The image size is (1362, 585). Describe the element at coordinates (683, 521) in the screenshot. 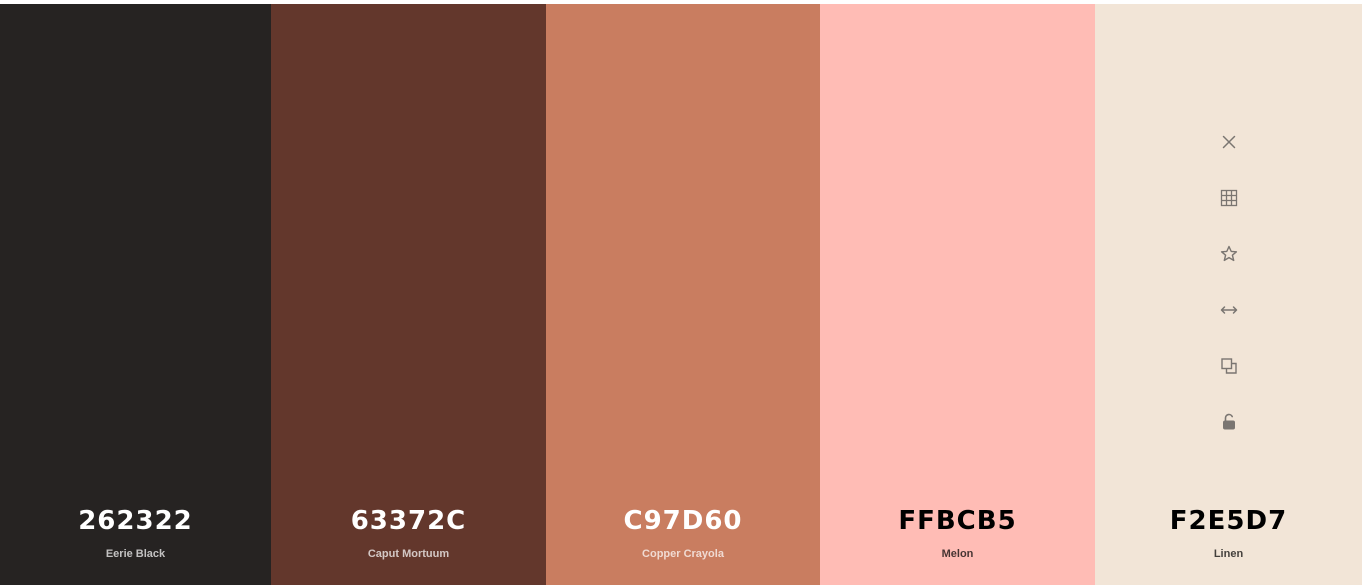

I see `swatch-hex-code: C97D60` at that location.